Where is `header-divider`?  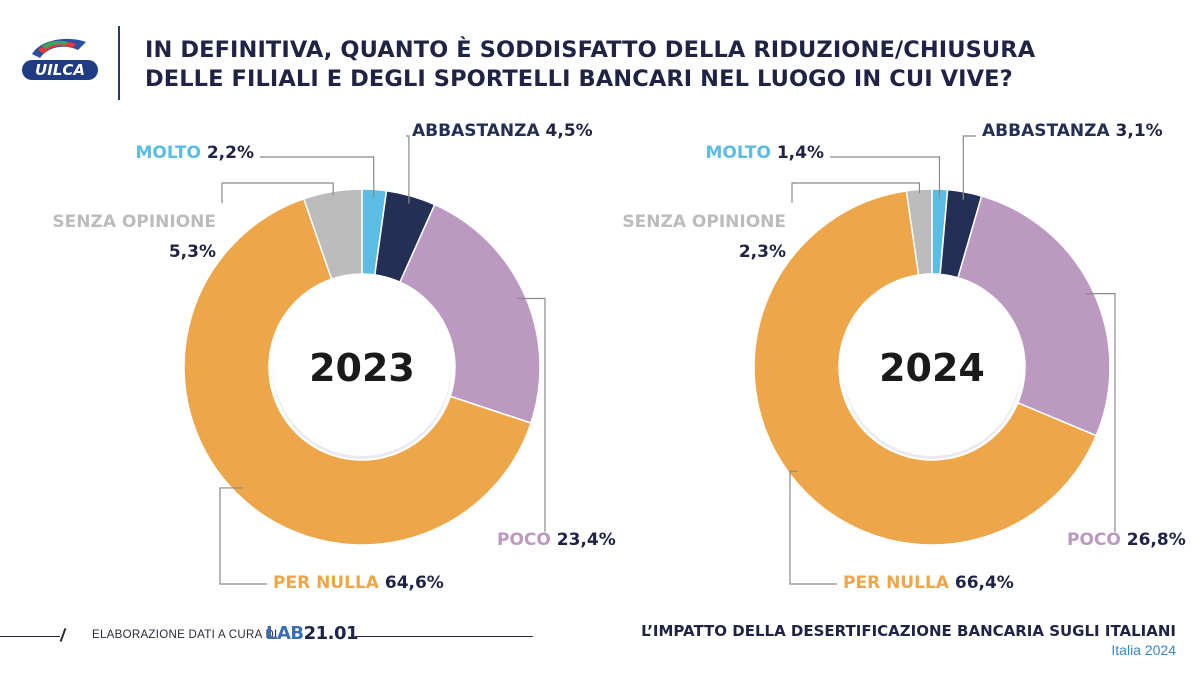 header-divider is located at coordinates (119, 63).